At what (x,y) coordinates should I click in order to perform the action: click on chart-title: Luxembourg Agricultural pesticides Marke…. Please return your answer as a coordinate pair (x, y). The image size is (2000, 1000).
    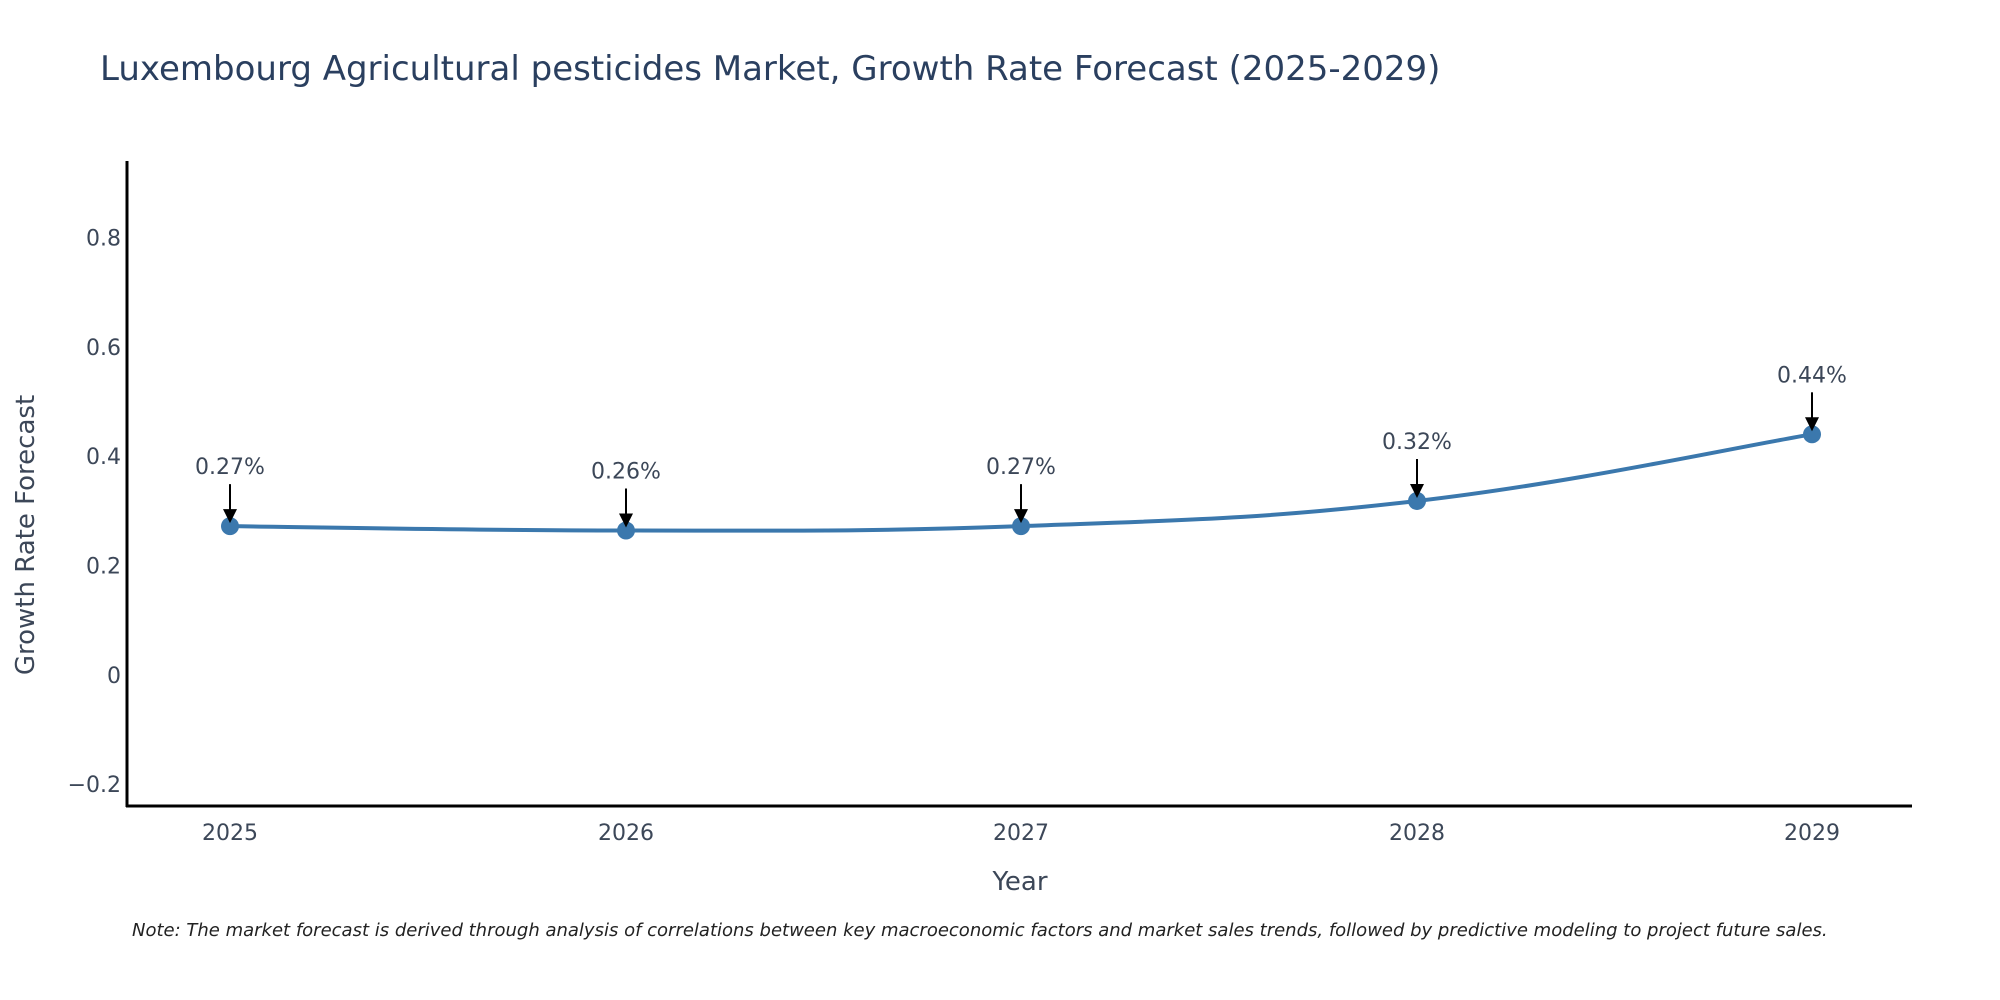
    Looking at the image, I should click on (770, 69).